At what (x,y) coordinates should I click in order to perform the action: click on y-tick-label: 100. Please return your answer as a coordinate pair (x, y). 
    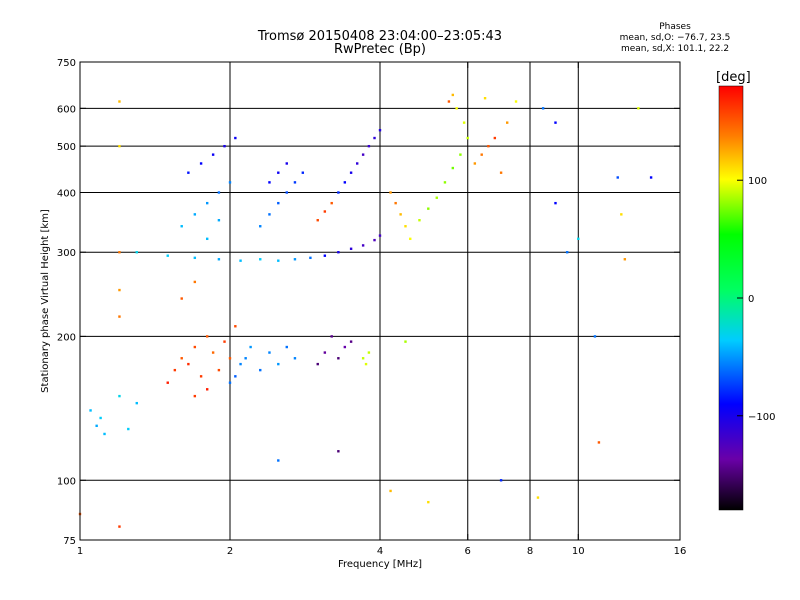
    Looking at the image, I should click on (66, 481).